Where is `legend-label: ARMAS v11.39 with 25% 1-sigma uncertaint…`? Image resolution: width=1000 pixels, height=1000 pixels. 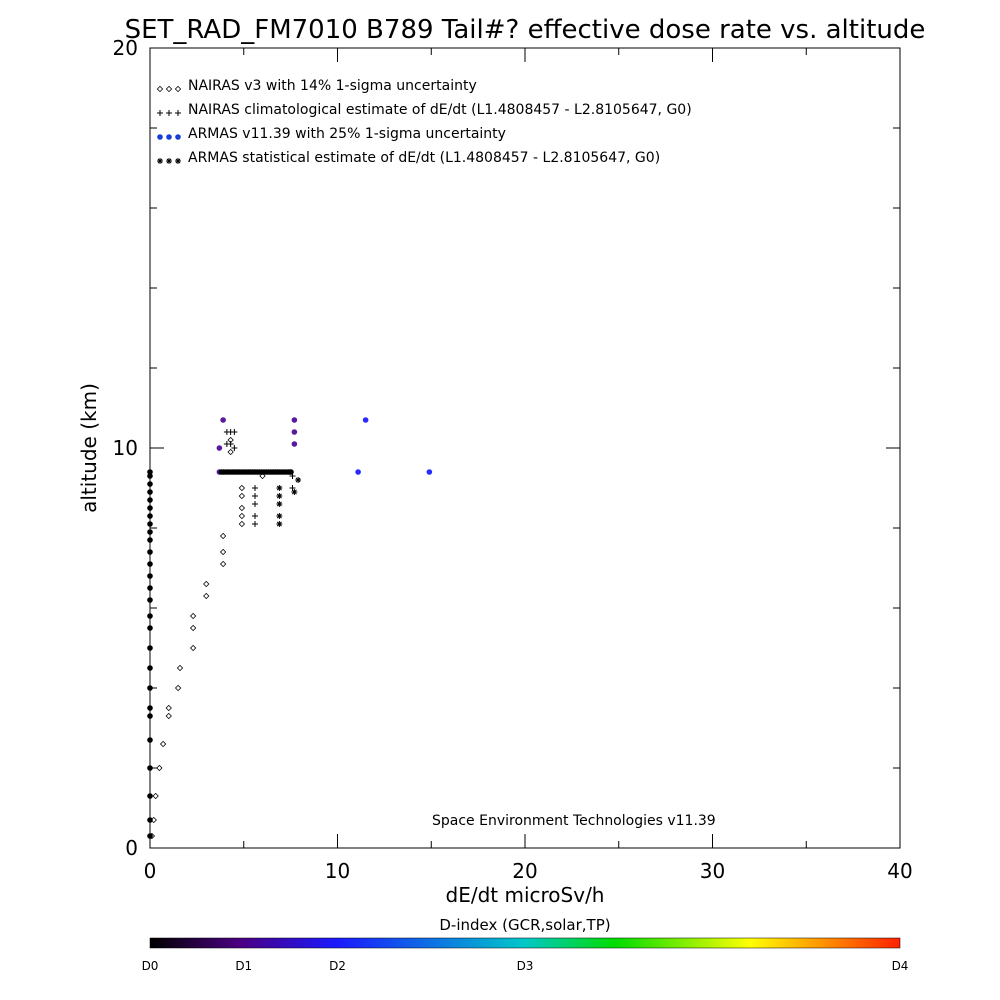 legend-label: ARMAS v11.39 with 25% 1-sigma uncertaint… is located at coordinates (347, 134).